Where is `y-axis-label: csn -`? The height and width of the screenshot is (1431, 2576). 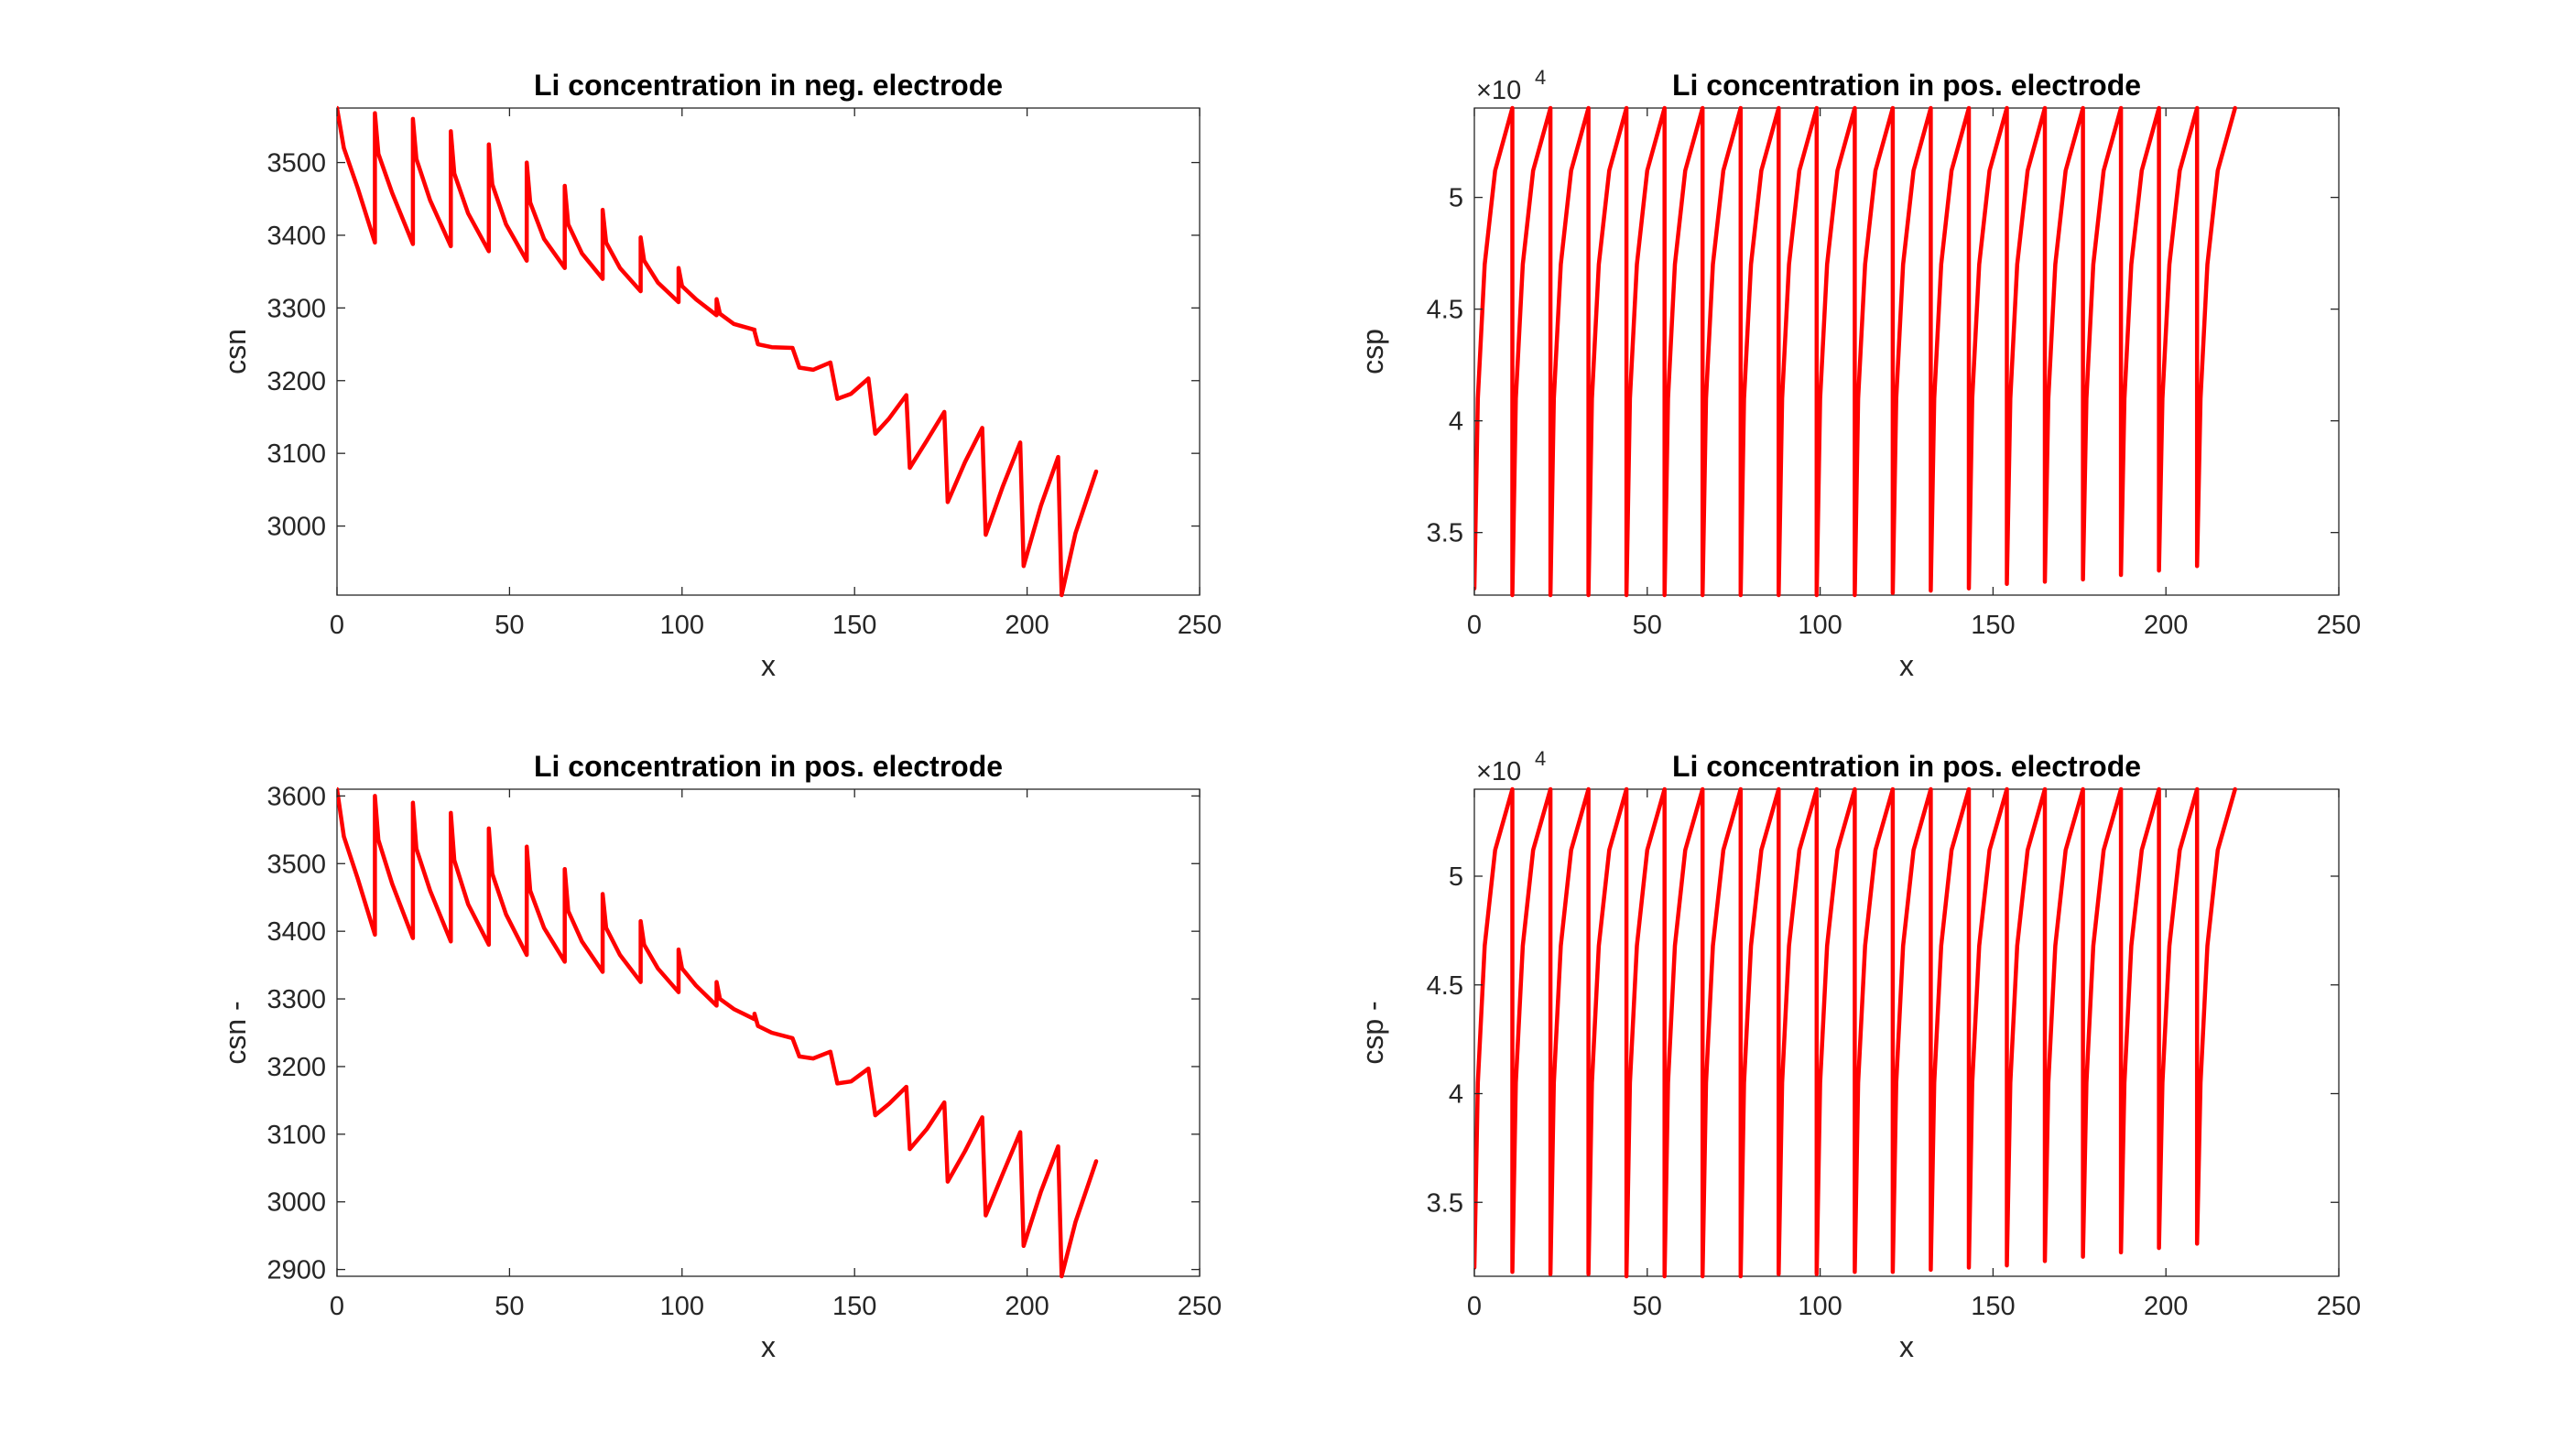 y-axis-label: csn - is located at coordinates (235, 1032).